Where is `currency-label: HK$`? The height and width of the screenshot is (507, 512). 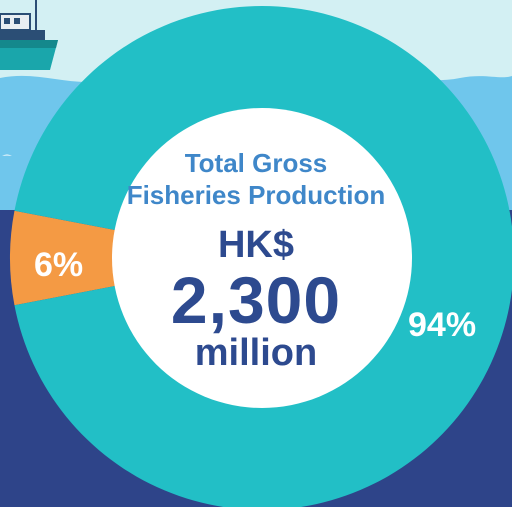 currency-label: HK$ is located at coordinates (256, 245).